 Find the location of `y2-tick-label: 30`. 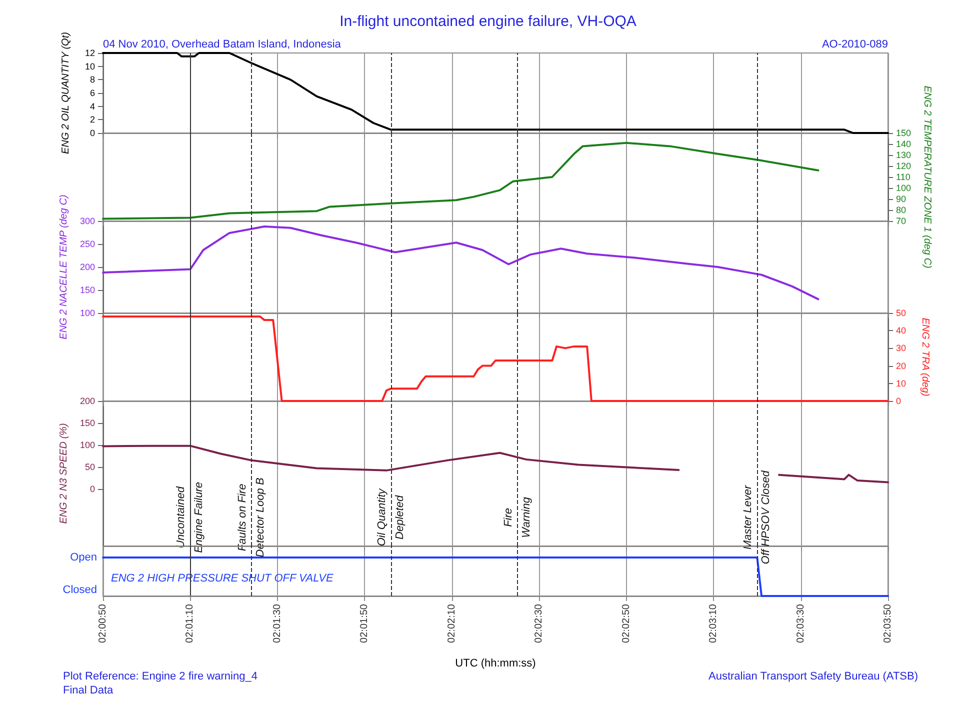

y2-tick-label: 30 is located at coordinates (901, 348).